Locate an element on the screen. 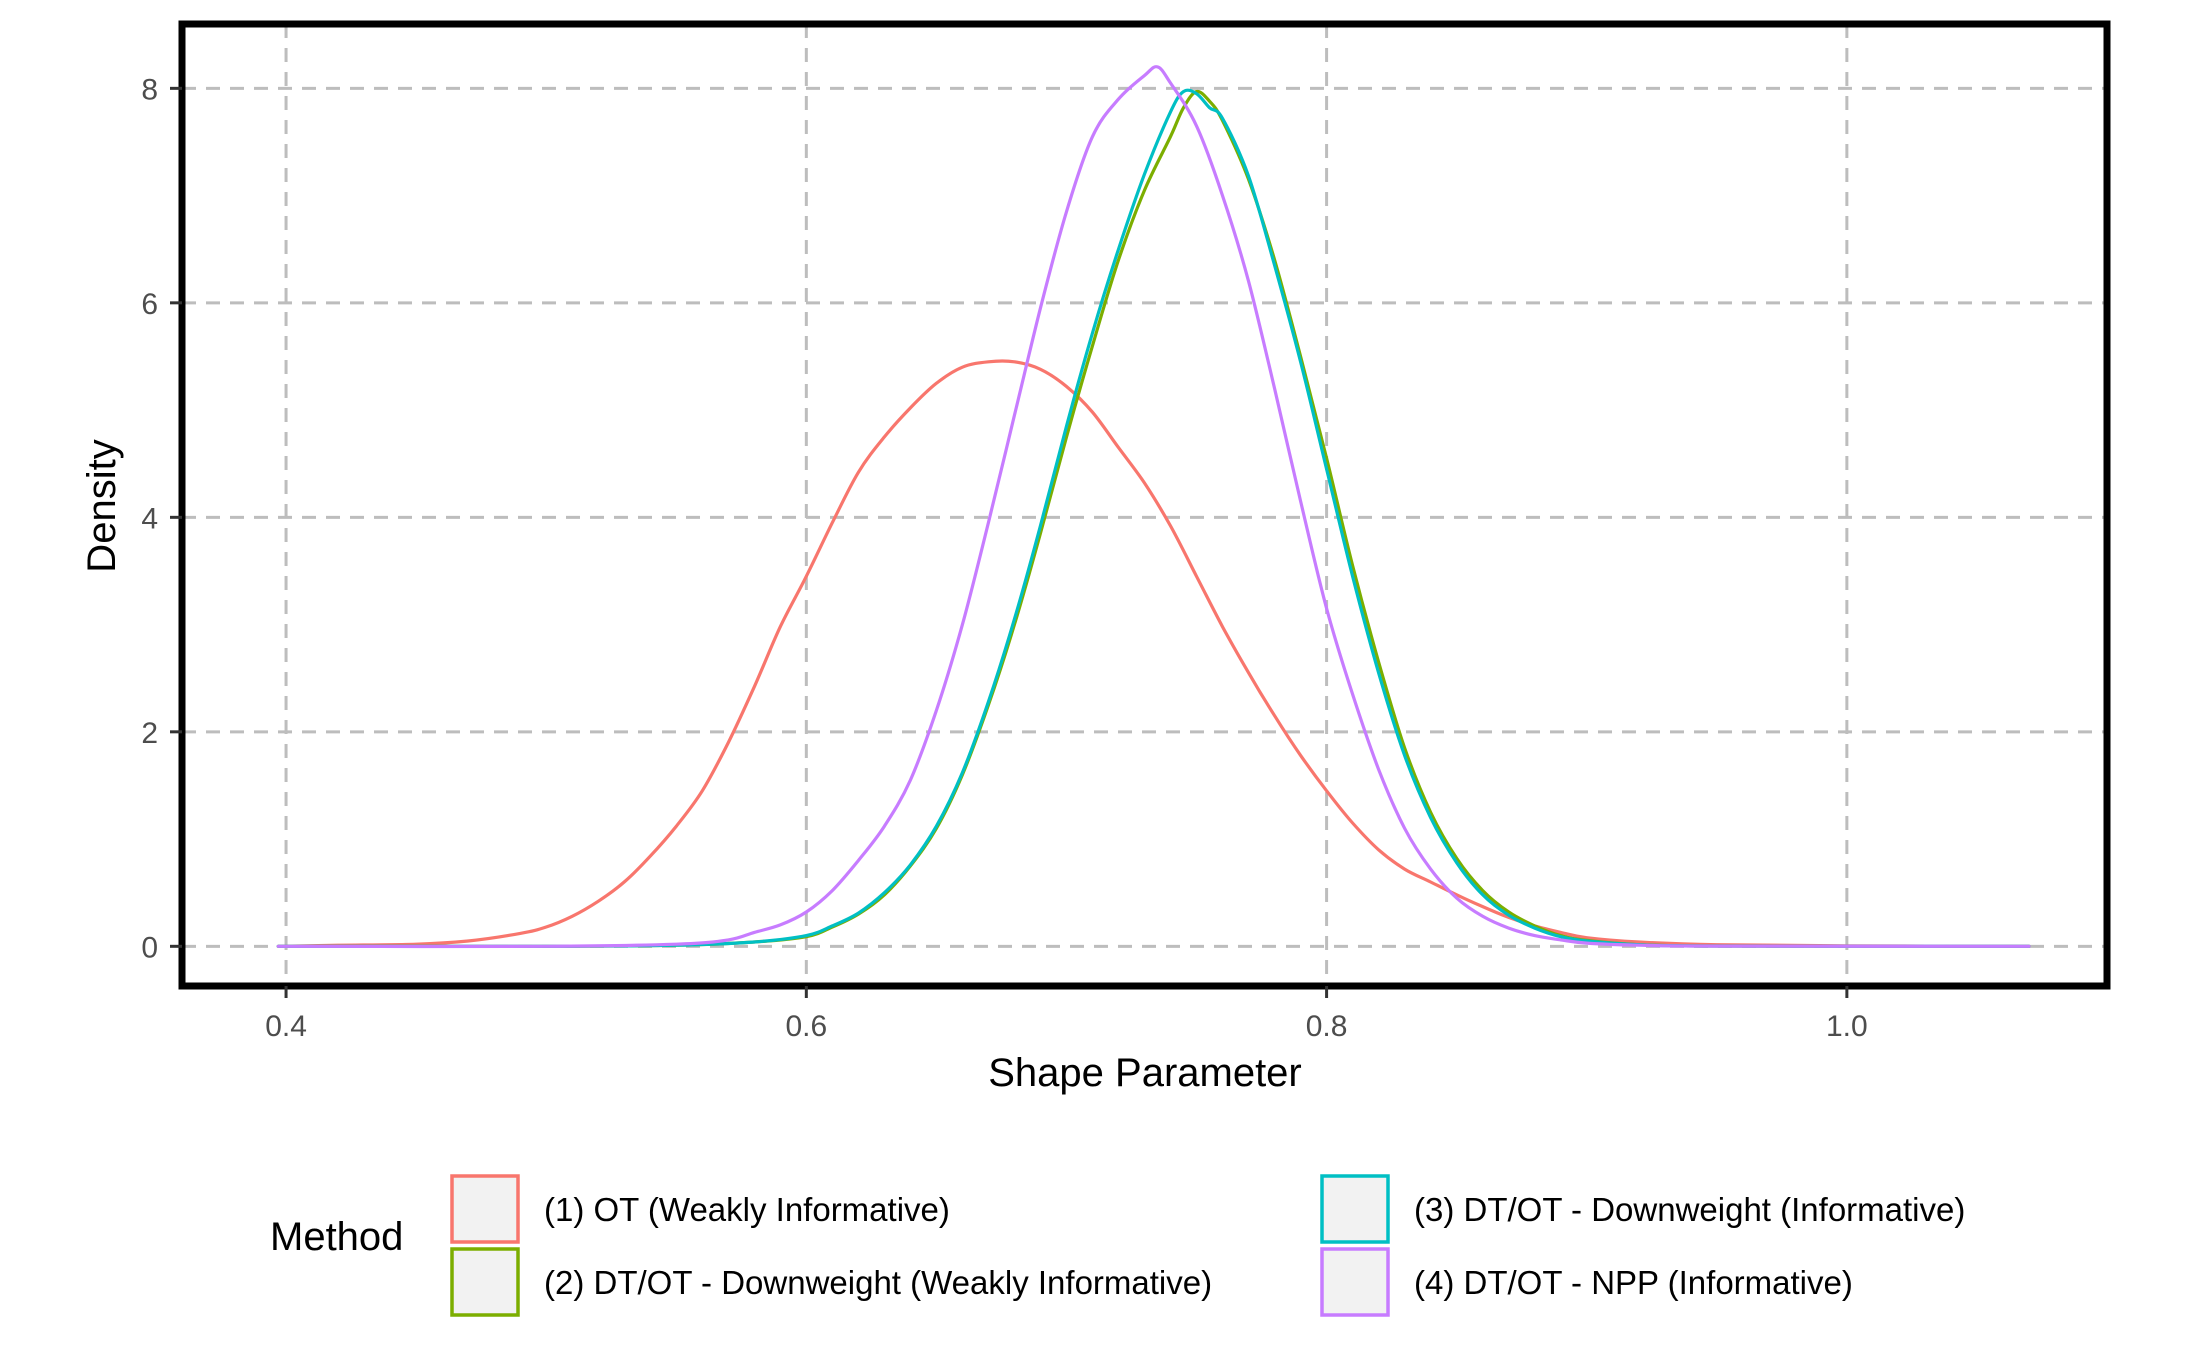  y-axis-title: Density is located at coordinates (102, 505).